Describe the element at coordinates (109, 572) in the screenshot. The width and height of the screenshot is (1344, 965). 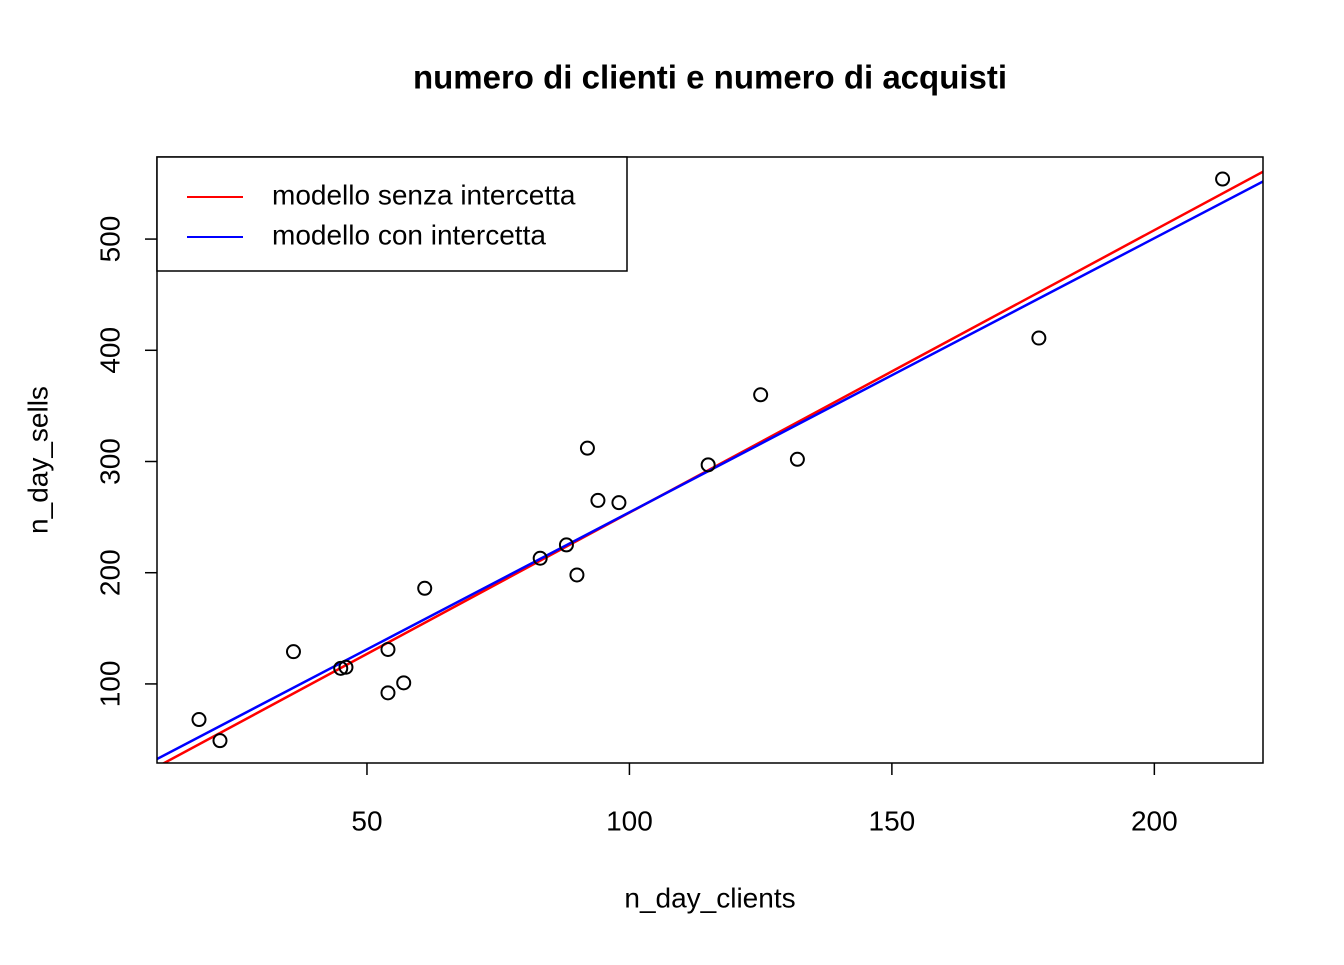
I see `y-tick-label: 200` at that location.